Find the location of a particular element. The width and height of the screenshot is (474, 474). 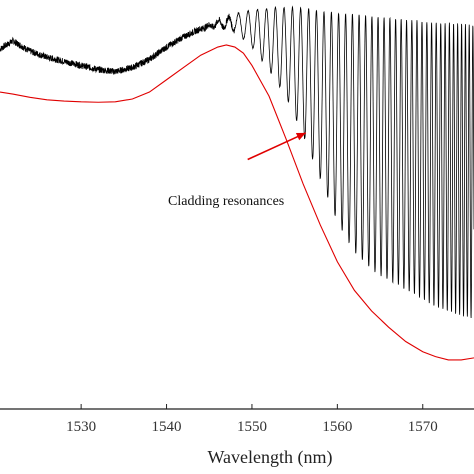

annotation-group: Cladding resonances is located at coordinates (237, 170).